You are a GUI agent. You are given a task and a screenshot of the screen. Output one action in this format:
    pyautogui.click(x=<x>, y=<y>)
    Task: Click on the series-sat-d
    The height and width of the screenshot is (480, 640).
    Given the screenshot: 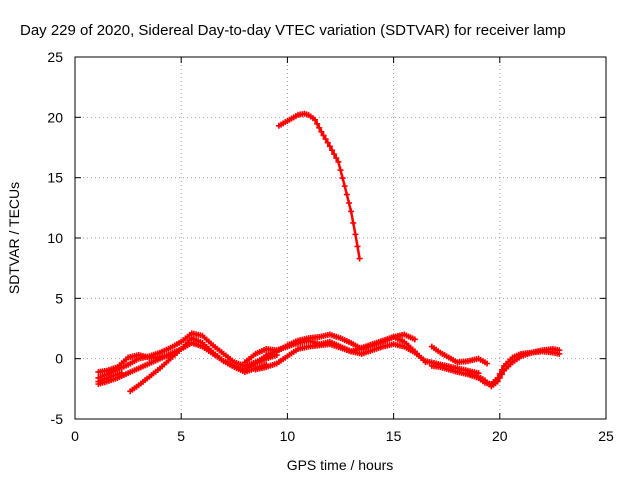 What is the action you would take?
    pyautogui.click(x=203, y=365)
    